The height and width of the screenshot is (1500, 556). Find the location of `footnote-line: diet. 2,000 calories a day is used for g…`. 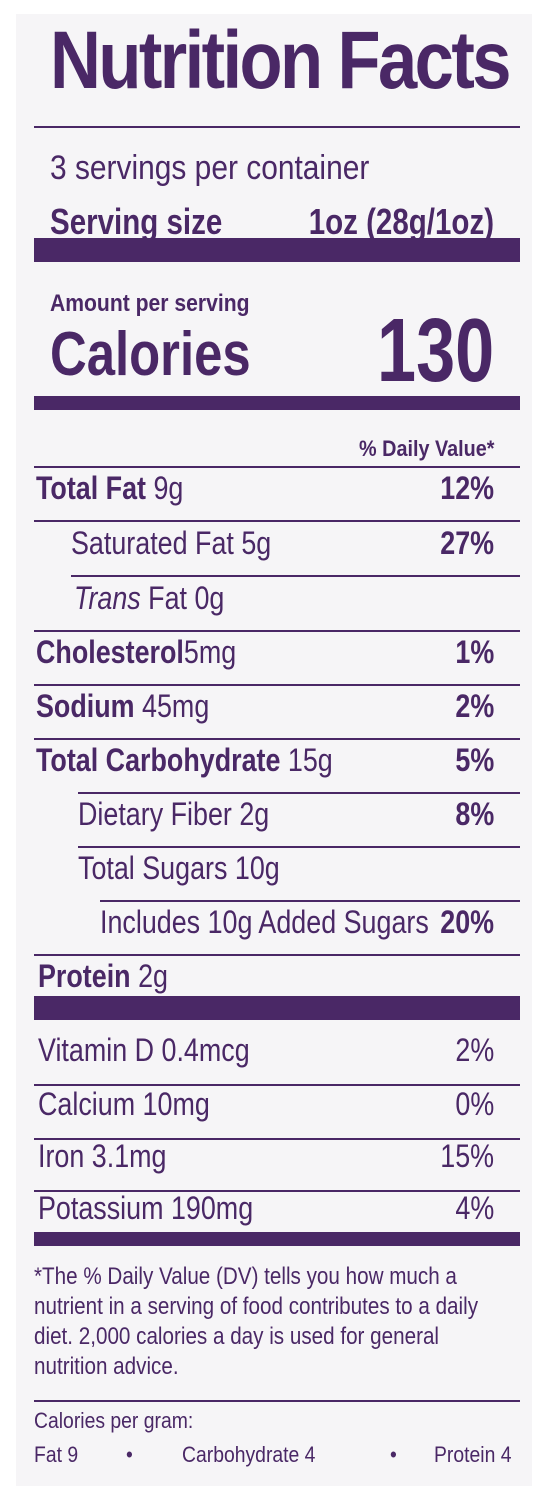

footnote-line: diet. 2,000 calories a day is used for g… is located at coordinates (237, 1336).